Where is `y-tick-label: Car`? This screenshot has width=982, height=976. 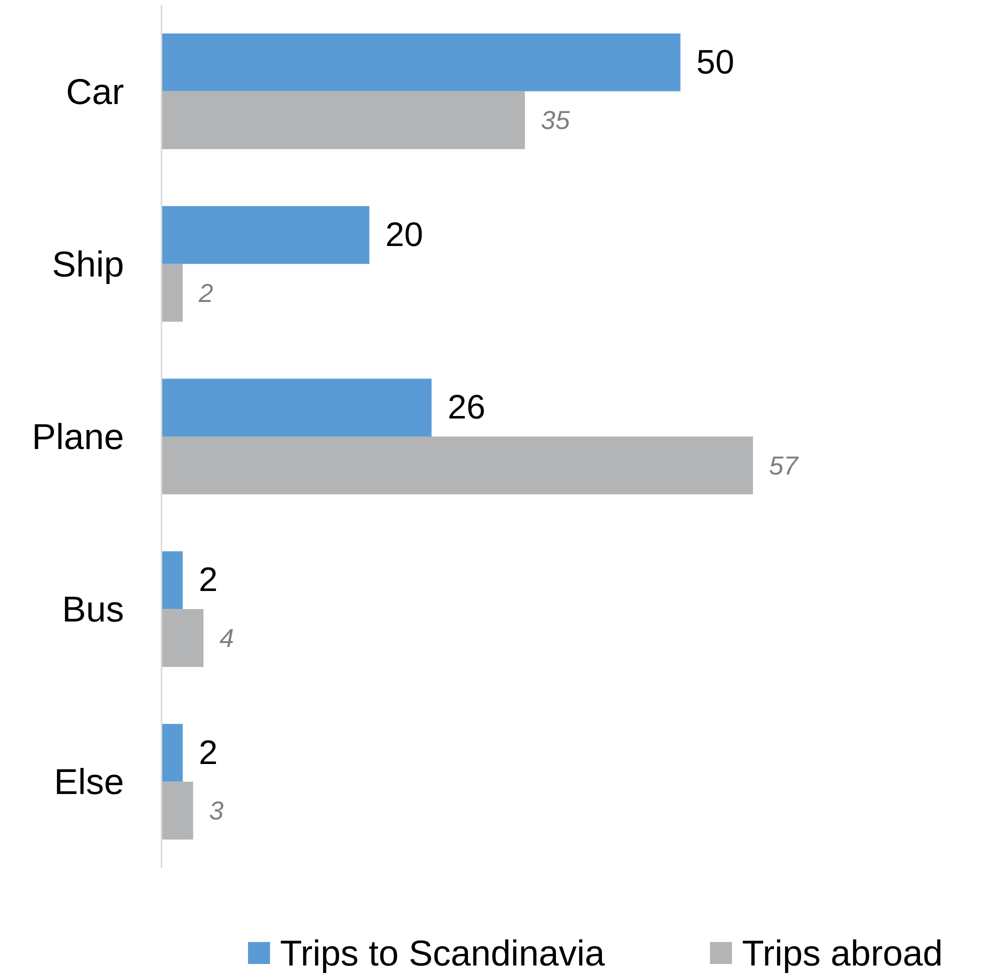
y-tick-label: Car is located at coordinates (95, 91).